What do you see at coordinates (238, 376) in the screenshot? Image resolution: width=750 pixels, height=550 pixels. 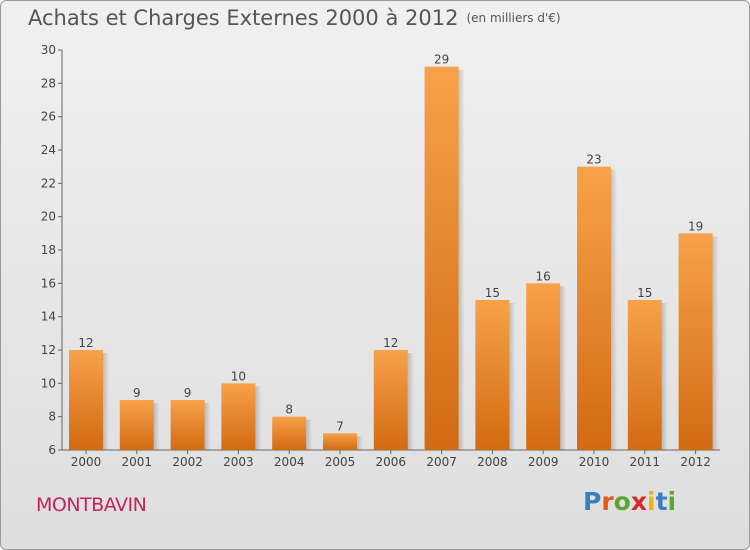 I see `value-label: 10` at bounding box center [238, 376].